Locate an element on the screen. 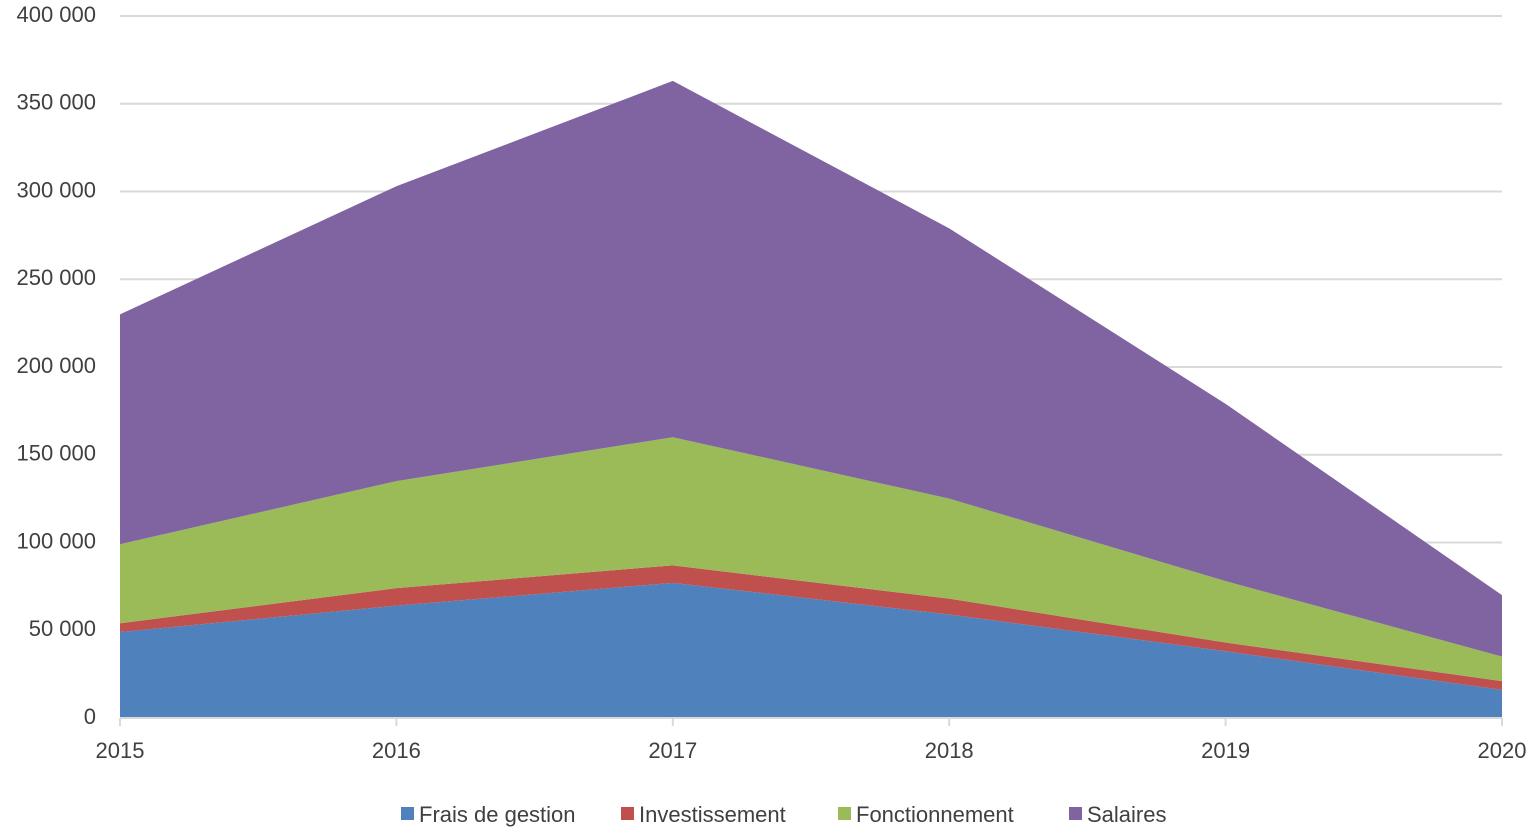  legend-label: Frais de gestion is located at coordinates (497, 814).